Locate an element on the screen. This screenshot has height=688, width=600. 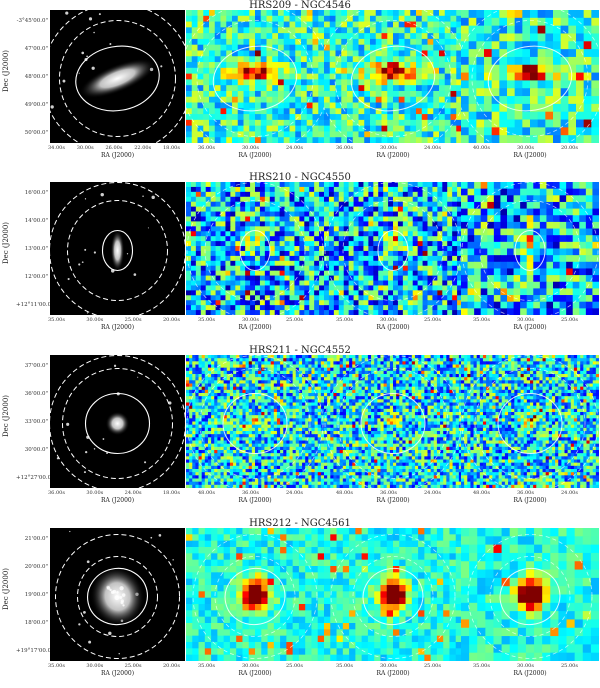
x-tick-label: 20.00s is located at coordinates (569, 148).